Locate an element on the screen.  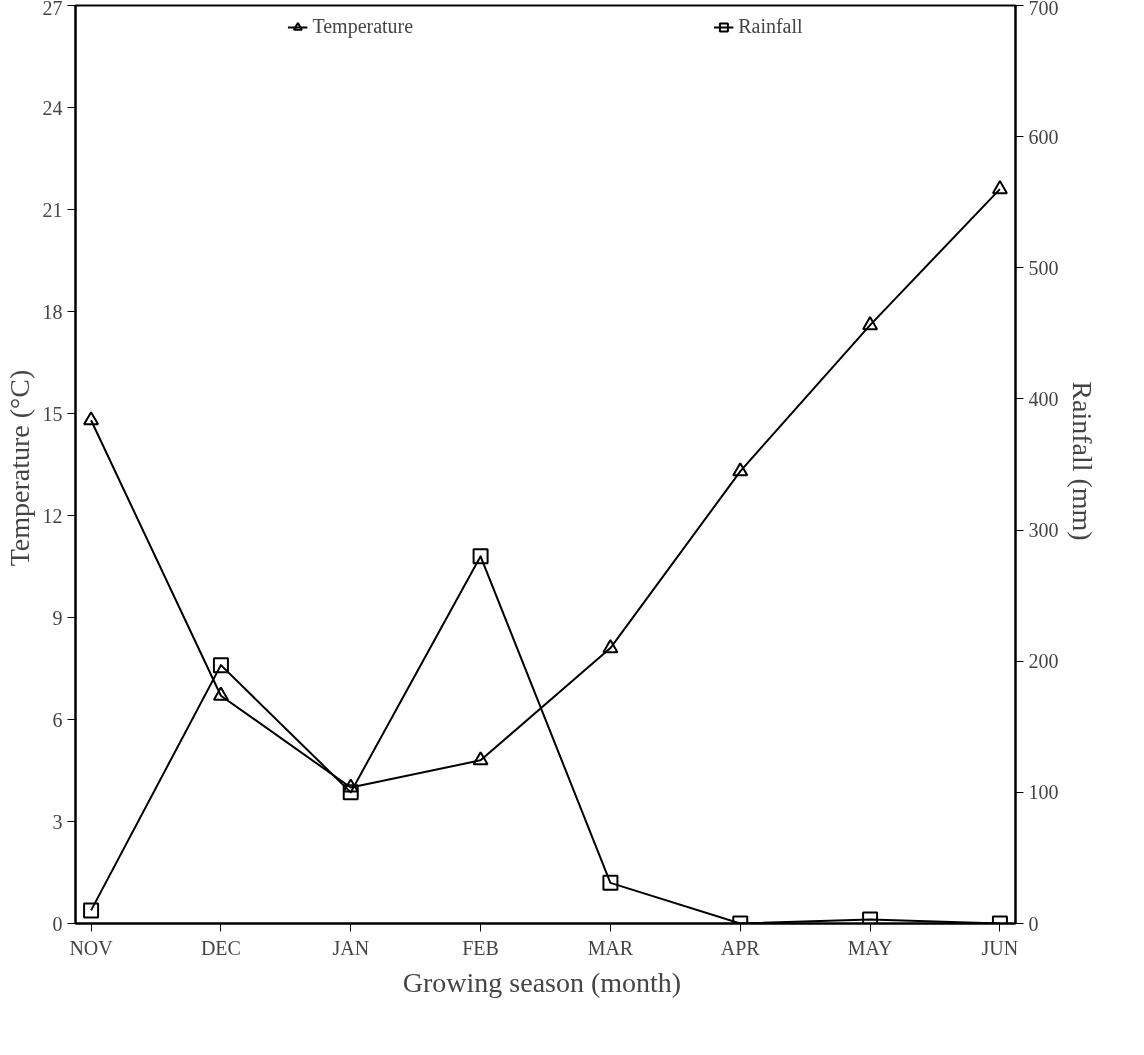
y-tick-label: 15 is located at coordinates (52, 413).